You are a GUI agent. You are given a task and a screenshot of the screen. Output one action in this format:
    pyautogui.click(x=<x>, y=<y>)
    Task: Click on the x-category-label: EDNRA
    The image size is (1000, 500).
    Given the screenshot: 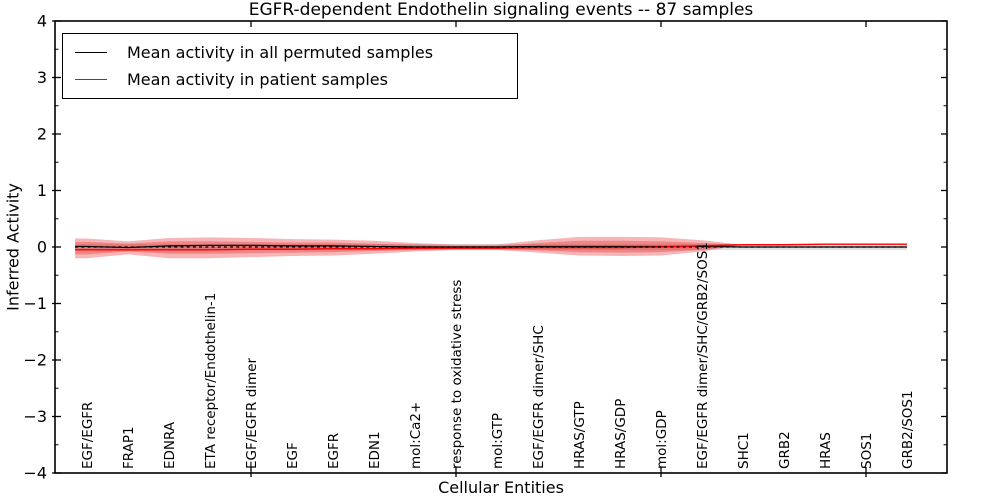 What is the action you would take?
    pyautogui.click(x=170, y=445)
    